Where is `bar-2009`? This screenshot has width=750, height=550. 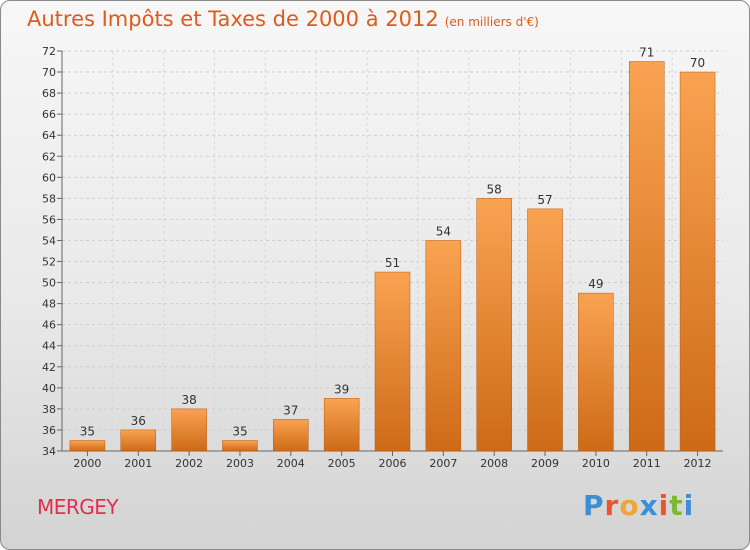
bar-2009 is located at coordinates (545, 330).